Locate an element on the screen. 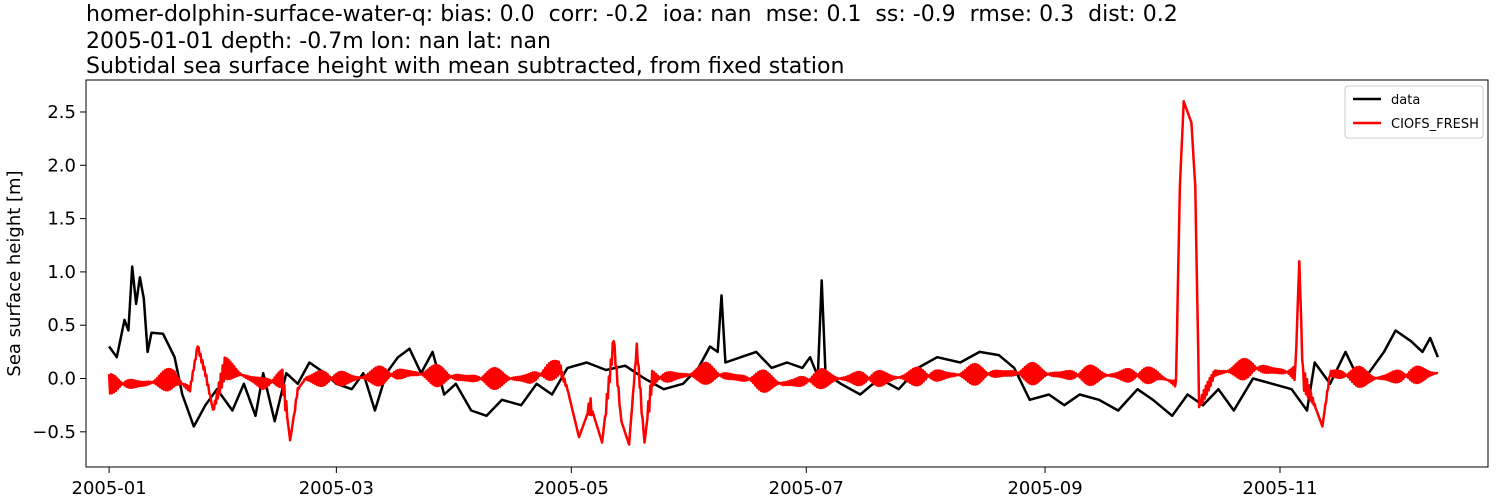 The image size is (1500, 500). y-tick-label: 2.0 is located at coordinates (61, 165).